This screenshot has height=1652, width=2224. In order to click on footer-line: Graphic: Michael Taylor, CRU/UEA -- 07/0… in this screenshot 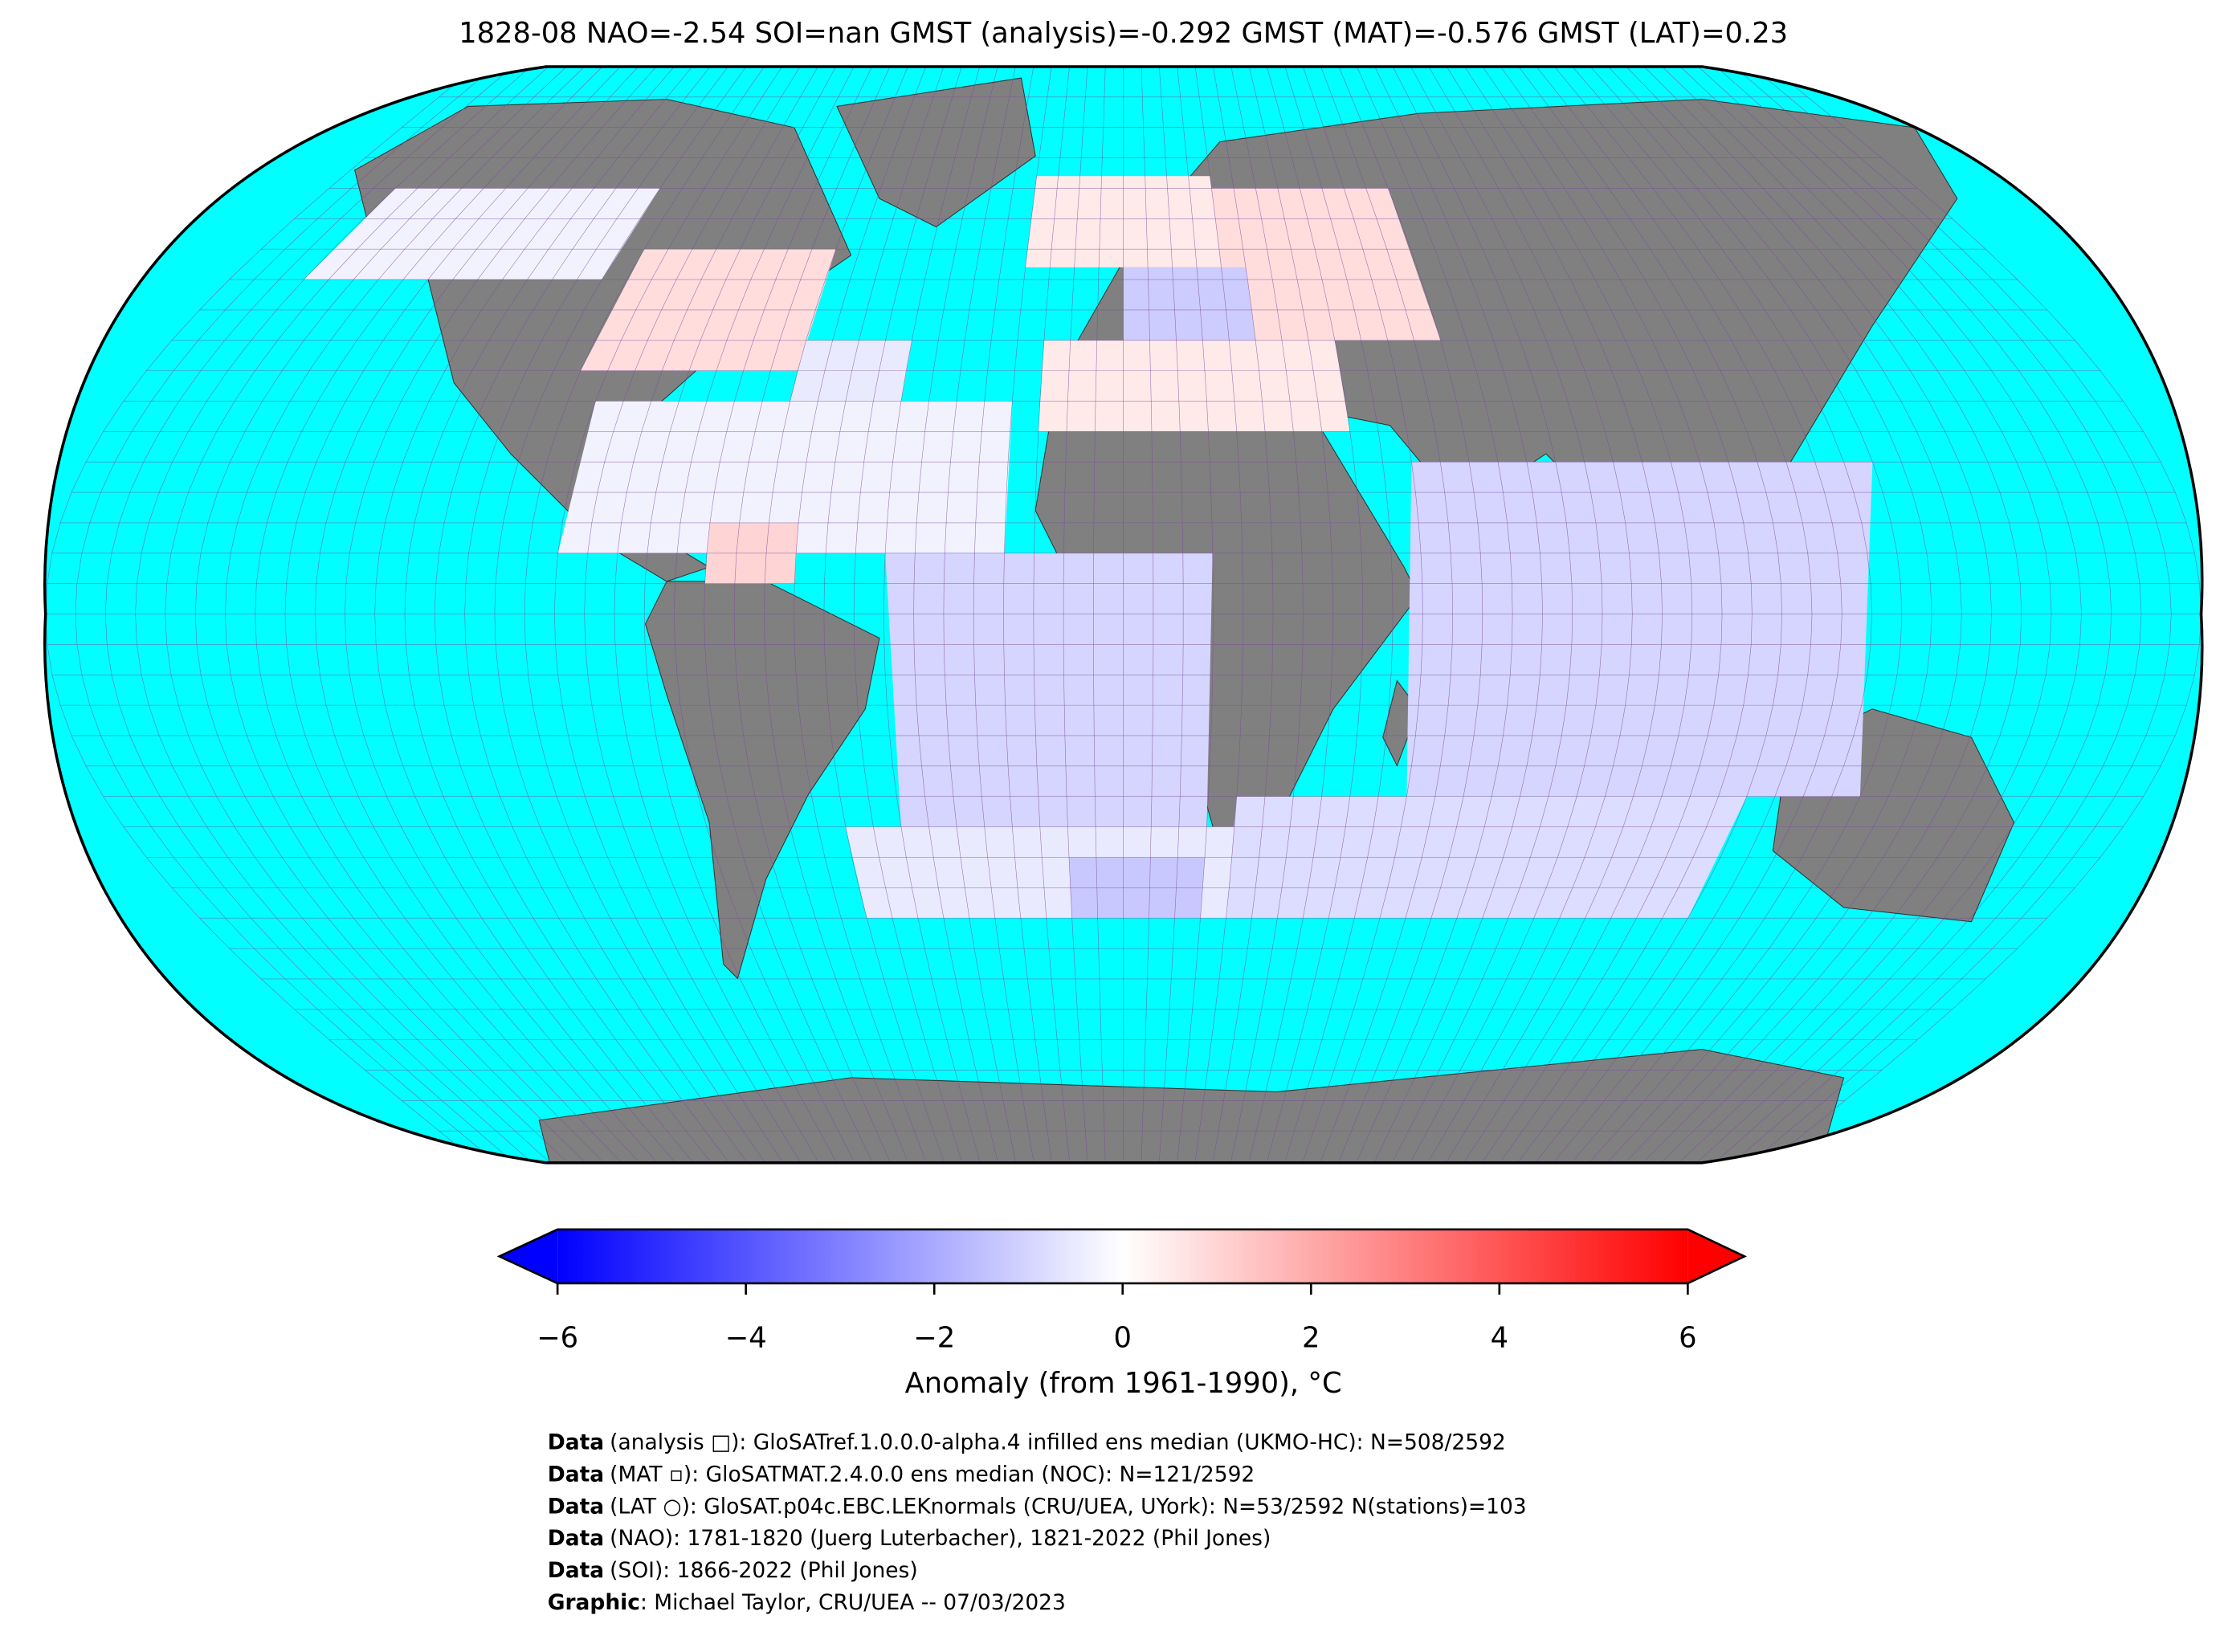, I will do `click(807, 1602)`.